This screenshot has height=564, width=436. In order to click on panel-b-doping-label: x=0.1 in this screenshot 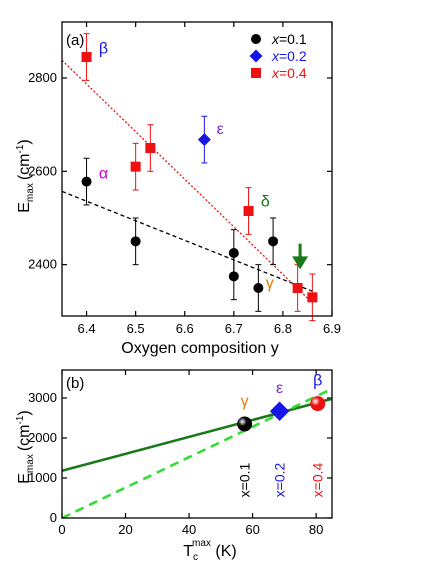, I will do `click(245, 479)`.